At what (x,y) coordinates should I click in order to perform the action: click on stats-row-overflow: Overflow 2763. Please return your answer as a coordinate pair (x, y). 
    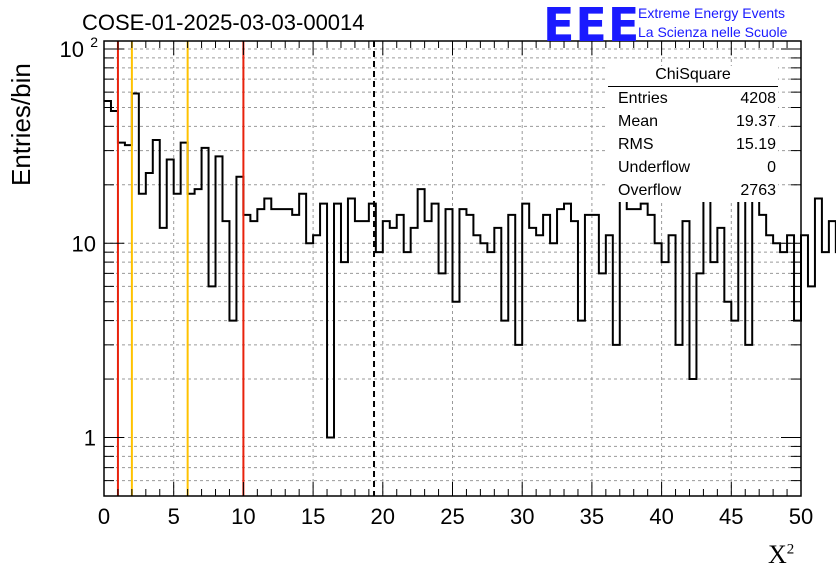
    Looking at the image, I should click on (693, 190).